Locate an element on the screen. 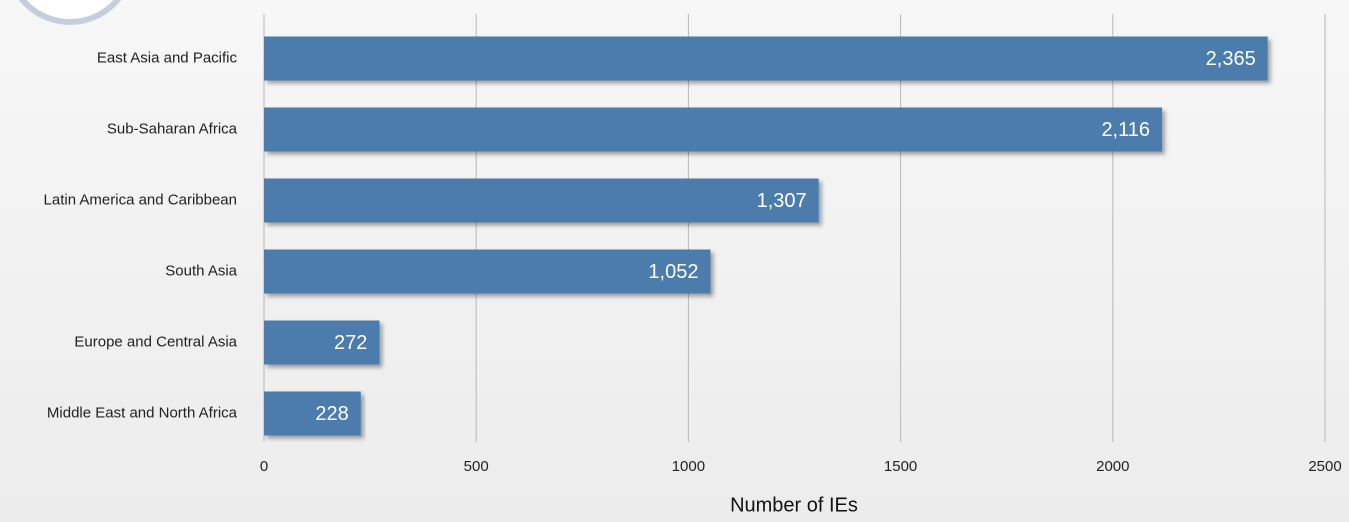 The image size is (1349, 522). x-tick-label: 2500 is located at coordinates (1324, 466).